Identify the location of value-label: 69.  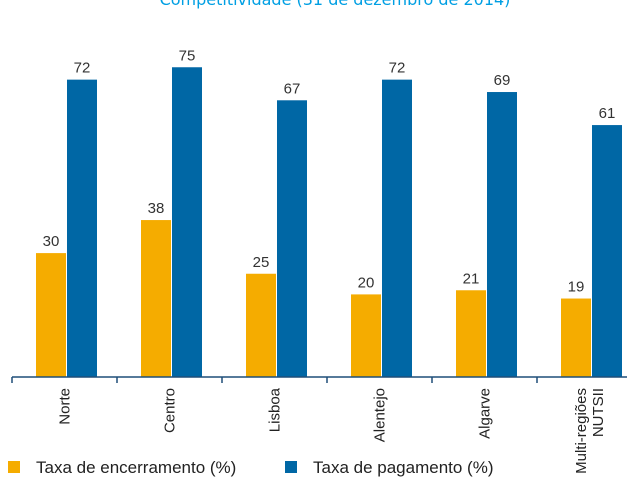
(502, 80).